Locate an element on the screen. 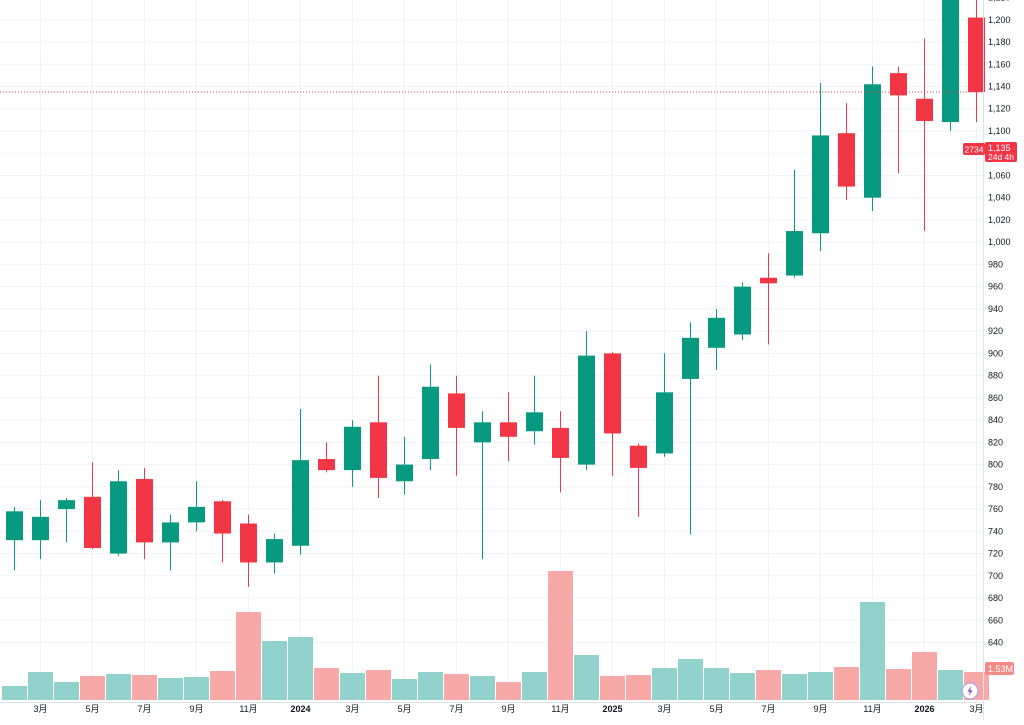 The width and height of the screenshot is (1024, 725). volume-max-label: 1.53M is located at coordinates (1000, 669).